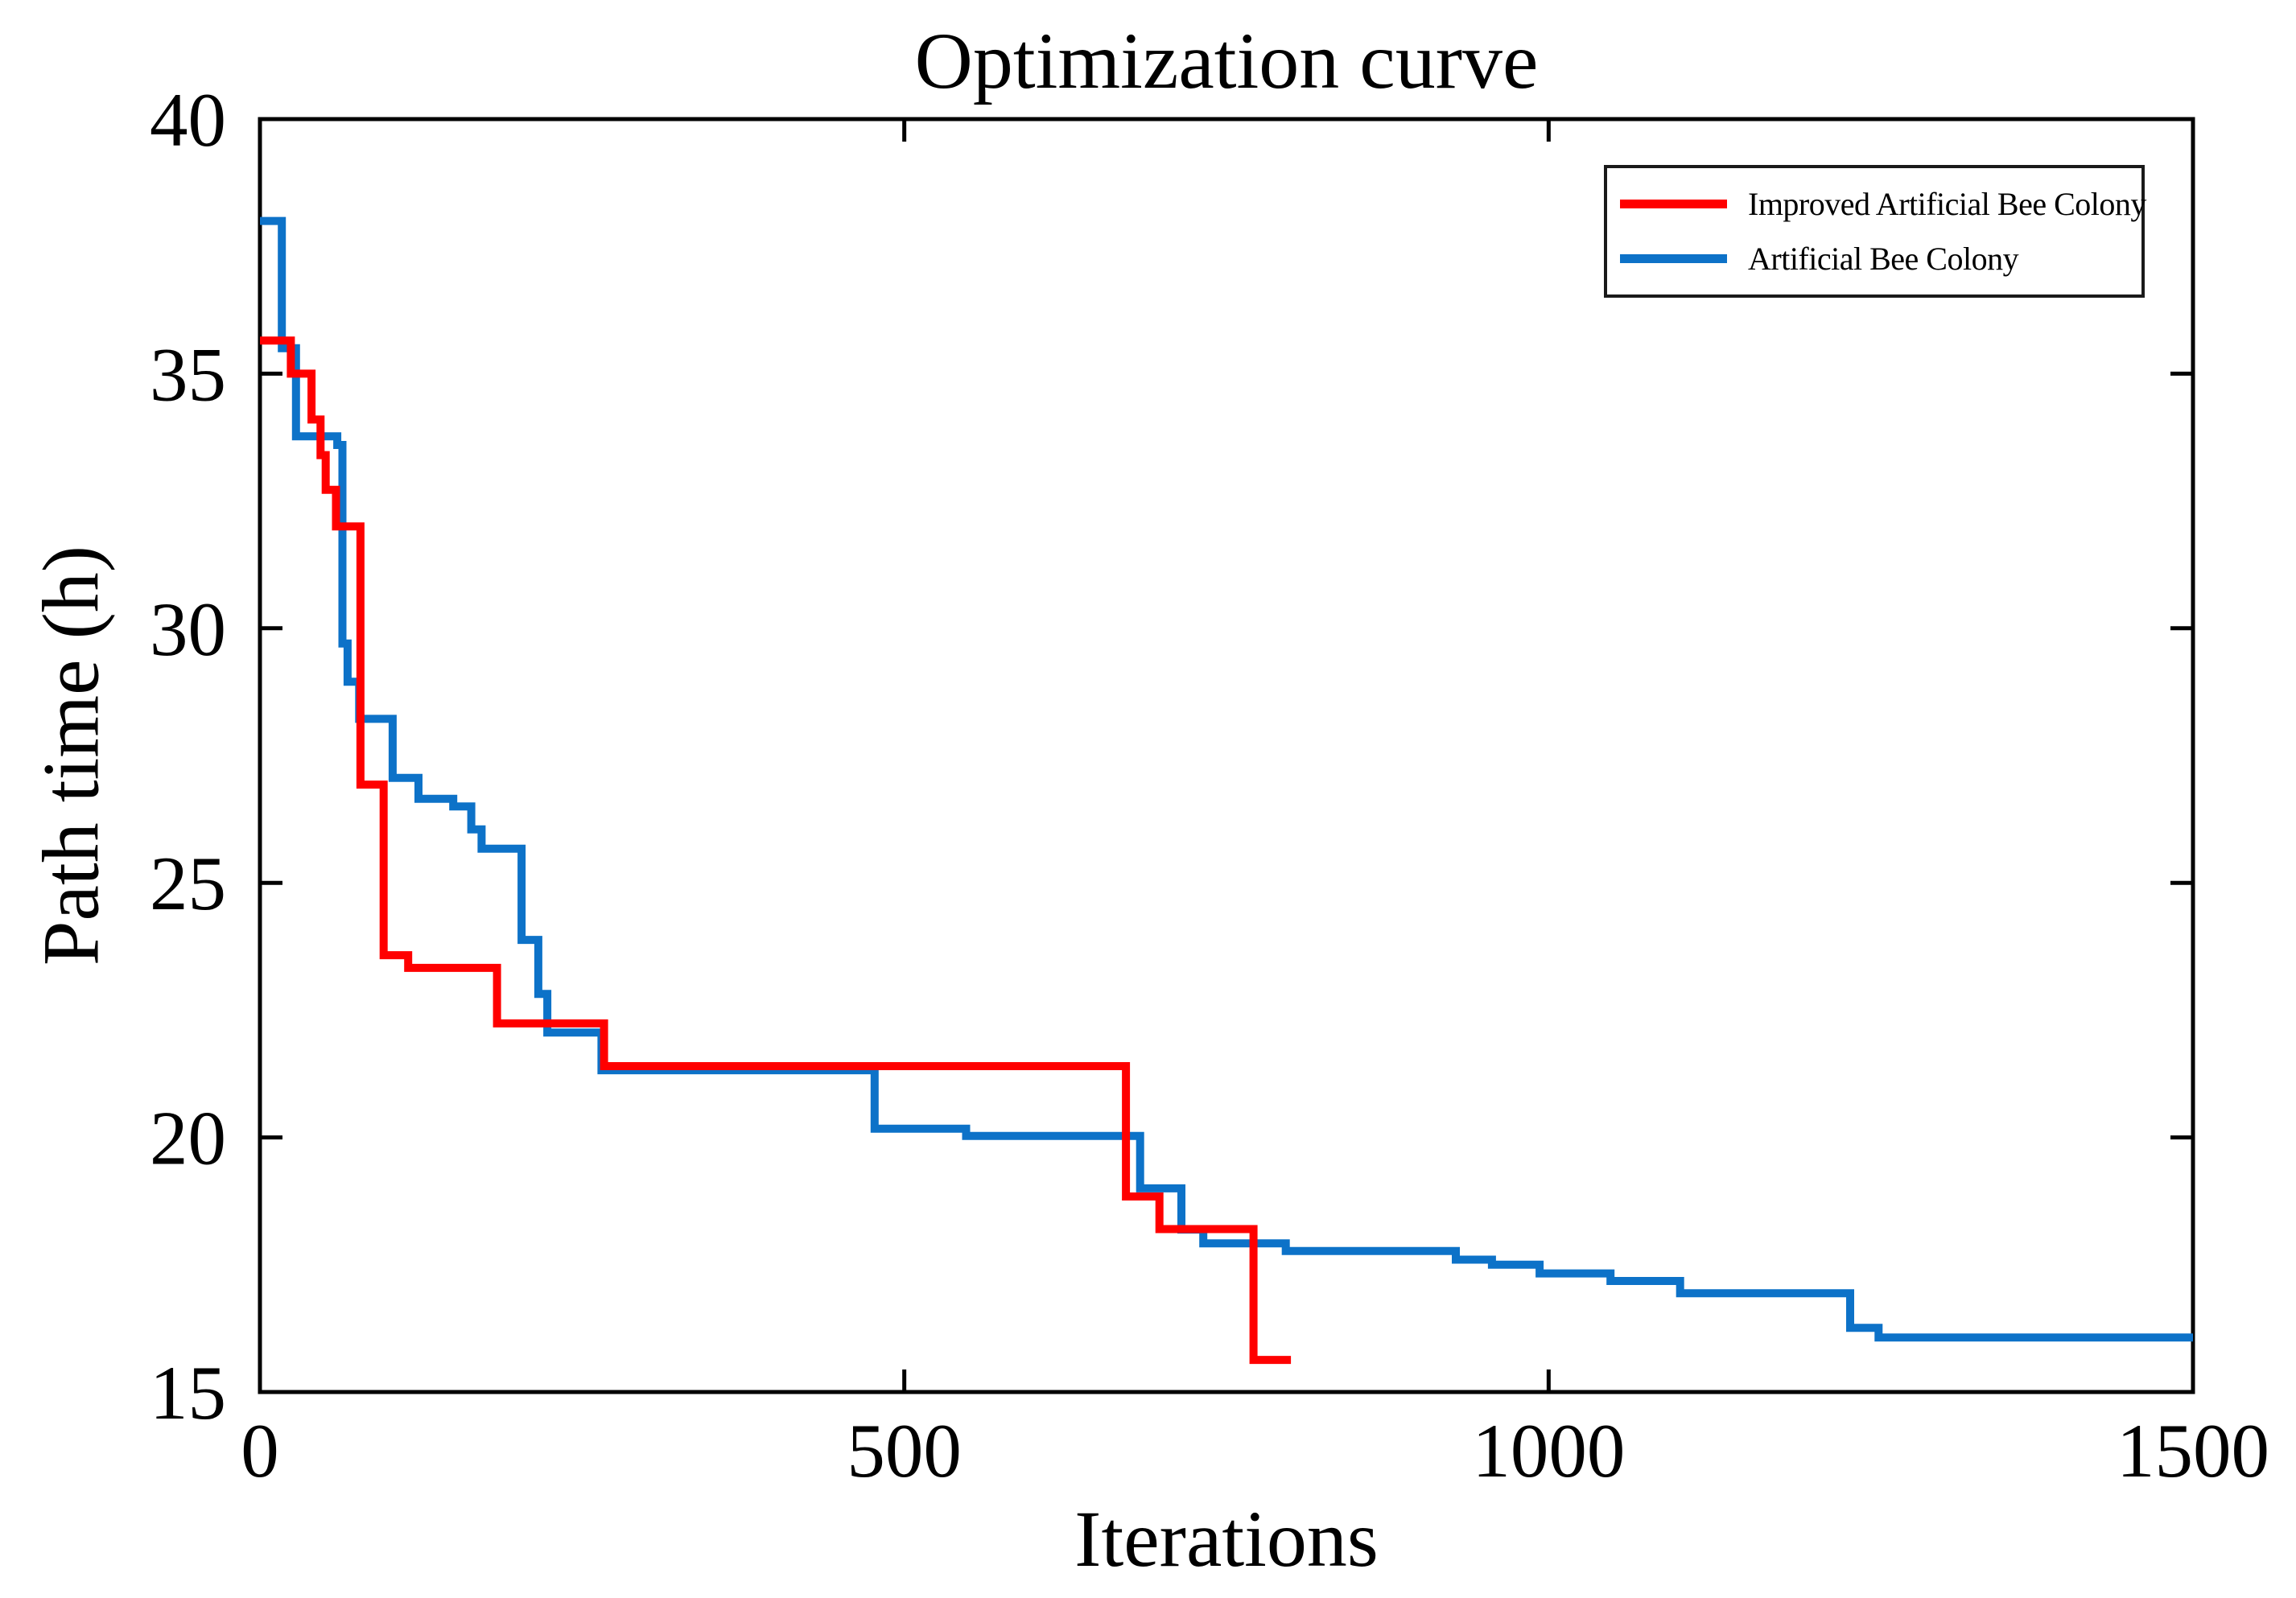  Describe the element at coordinates (188, 1138) in the screenshot. I see `y-tick-label: 20` at that location.